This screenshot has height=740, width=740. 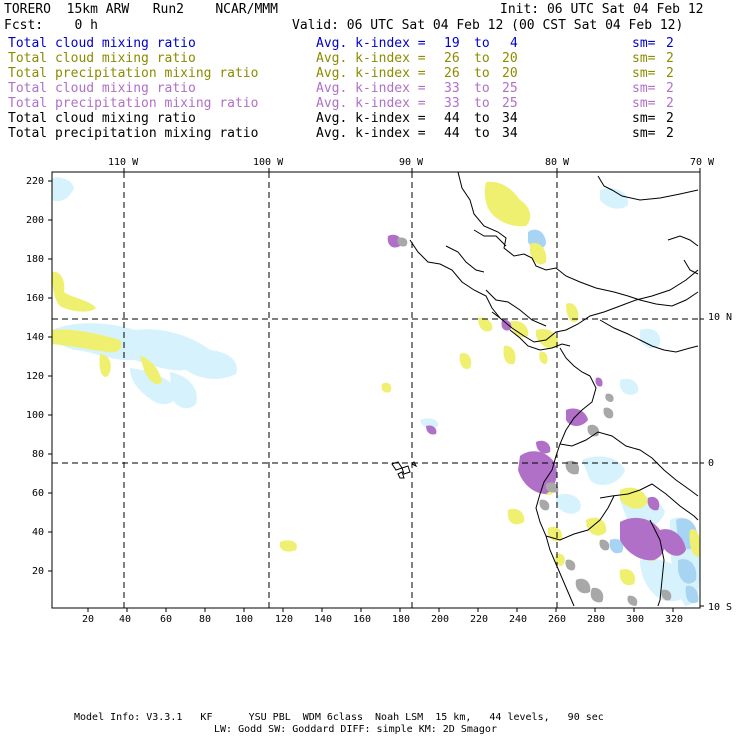 I want to click on x-tick: 160, so click(x=362, y=619).